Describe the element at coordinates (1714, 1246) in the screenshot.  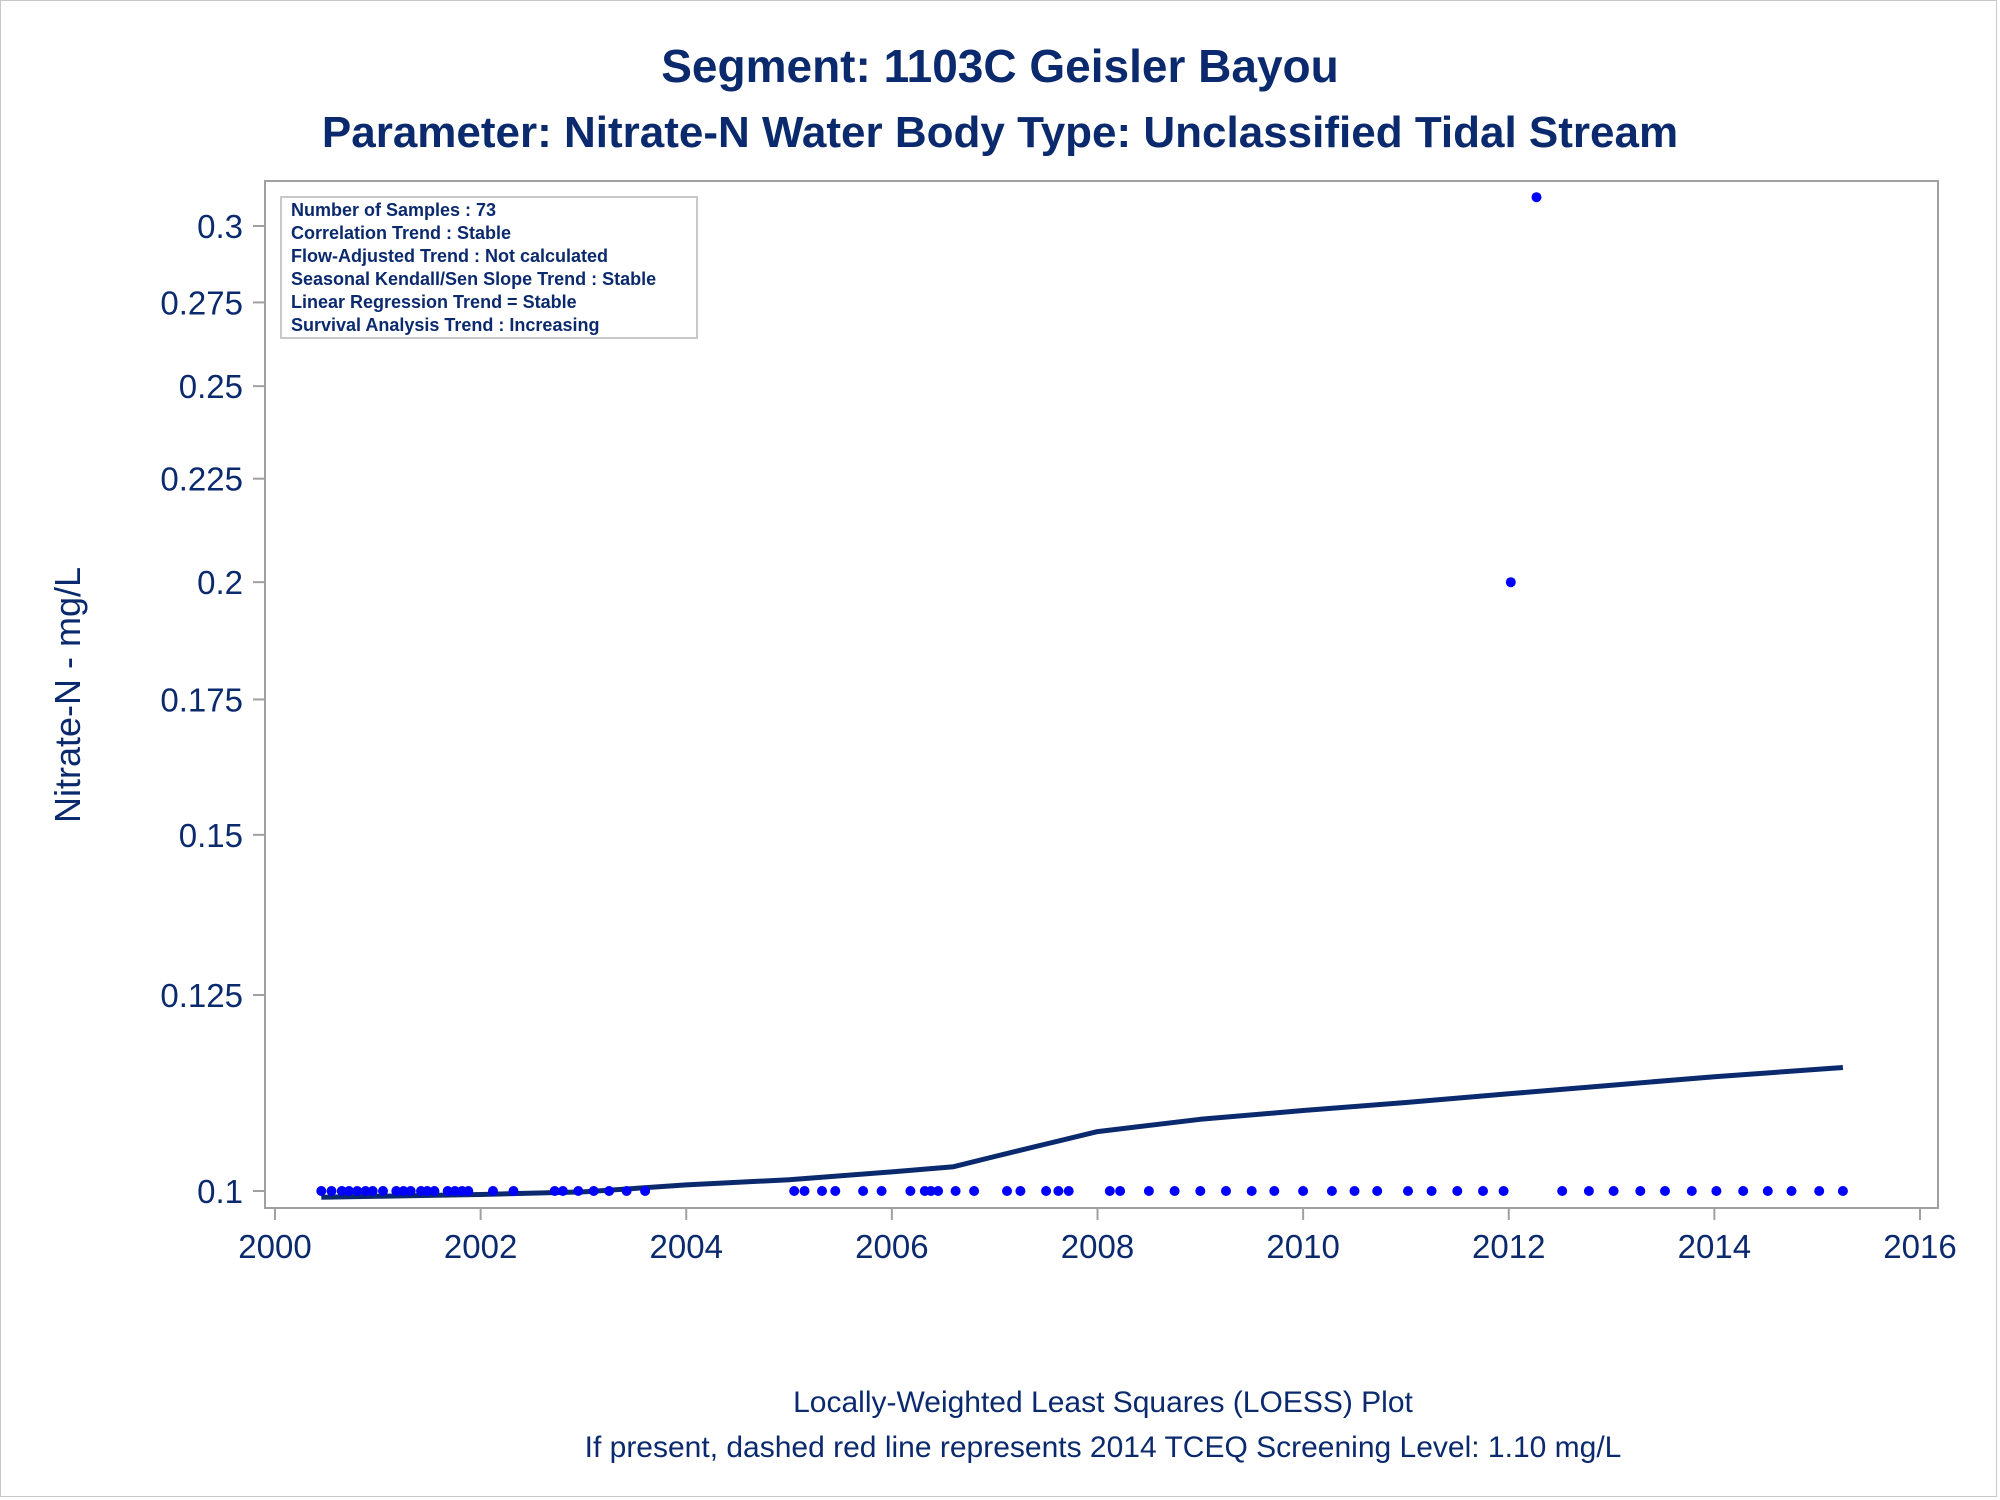
I see `x-tick-label: 2014` at that location.